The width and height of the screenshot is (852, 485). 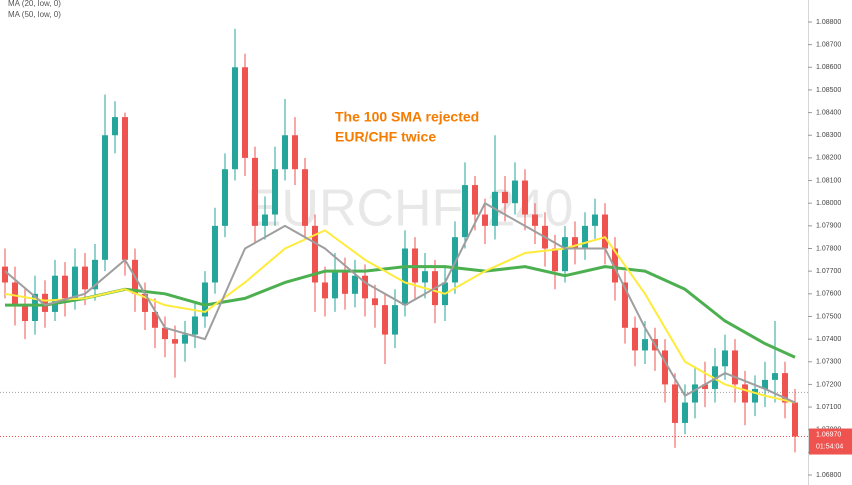 What do you see at coordinates (828, 407) in the screenshot?
I see `y-tick-label: 1.07100` at bounding box center [828, 407].